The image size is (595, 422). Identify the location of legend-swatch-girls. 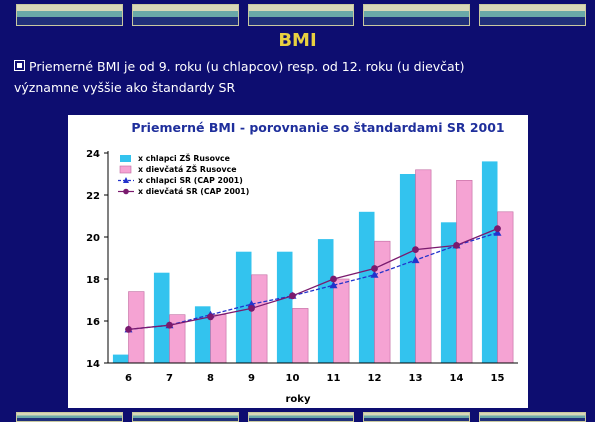
(125, 169).